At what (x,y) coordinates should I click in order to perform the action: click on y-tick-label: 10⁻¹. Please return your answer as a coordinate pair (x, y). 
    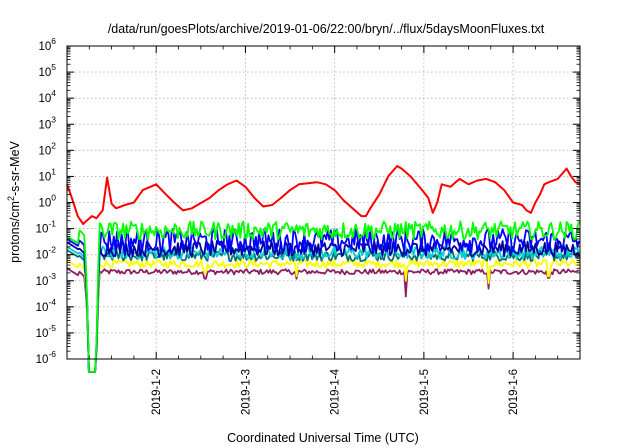
    Looking at the image, I should click on (46, 227).